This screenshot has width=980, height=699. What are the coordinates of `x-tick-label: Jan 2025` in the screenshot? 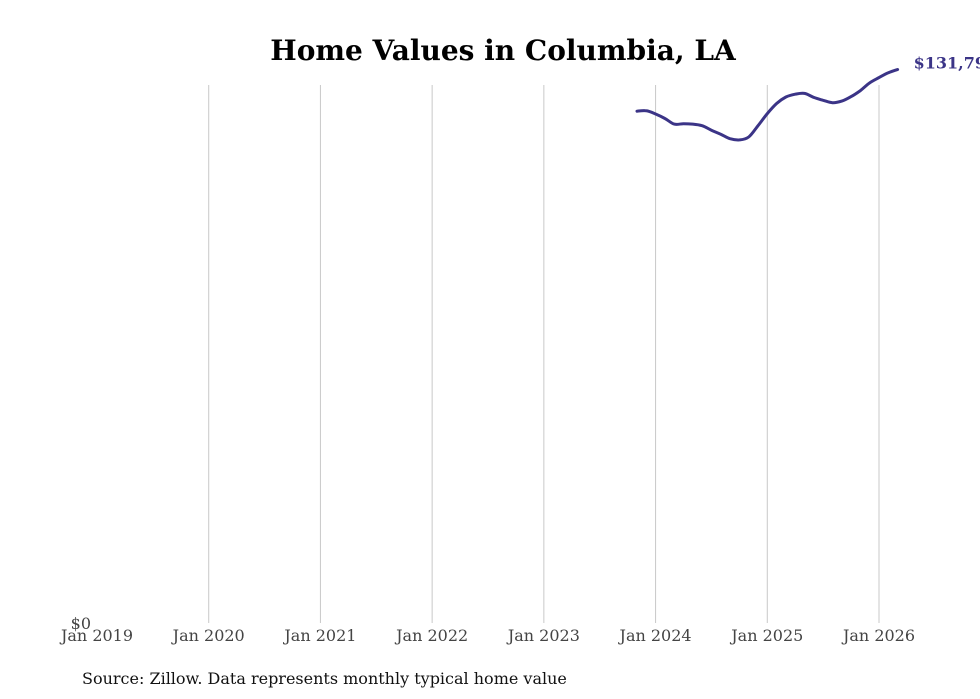 It's located at (766, 635).